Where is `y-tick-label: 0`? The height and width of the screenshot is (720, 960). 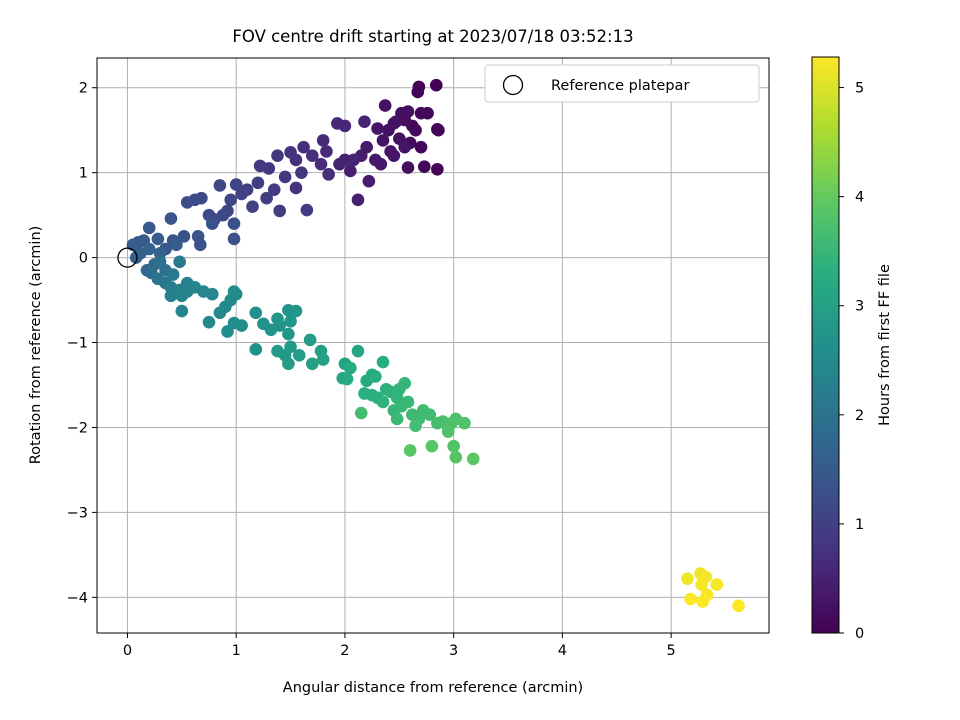 y-tick-label: 0 is located at coordinates (83, 259).